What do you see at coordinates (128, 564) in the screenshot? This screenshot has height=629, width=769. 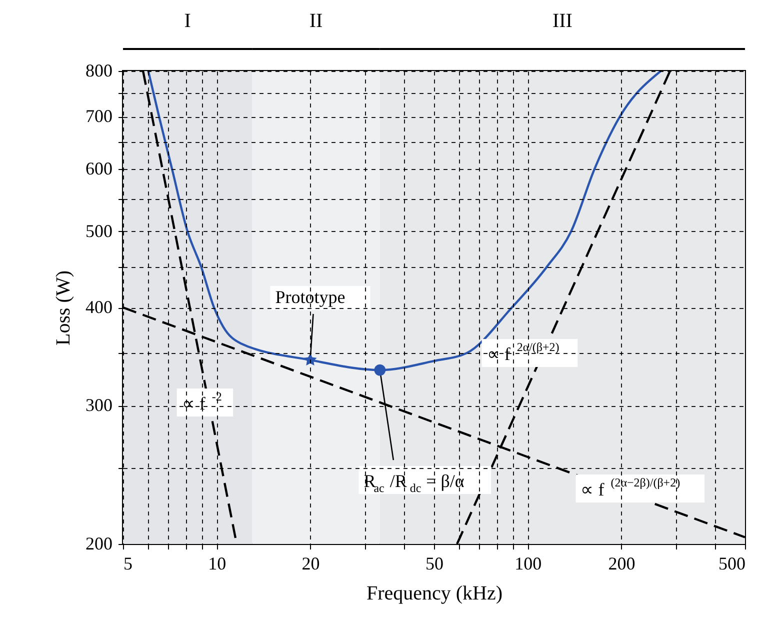 I see `x-tick-label: 5` at bounding box center [128, 564].